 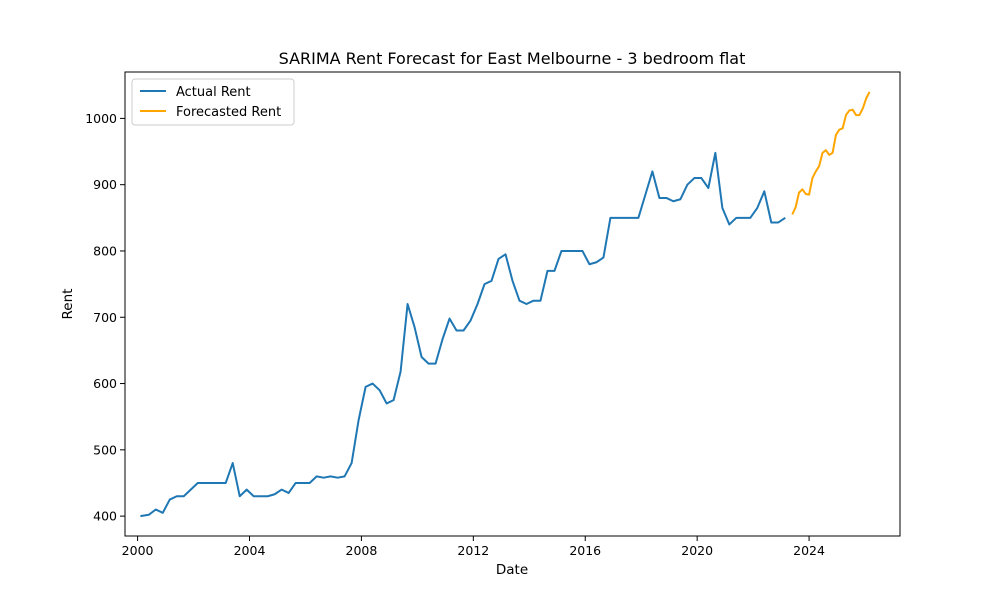 I want to click on y-tick-label: 1000, so click(x=101, y=118).